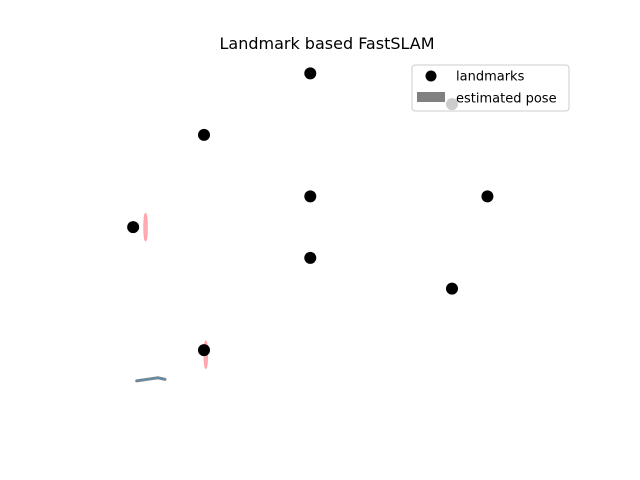  I want to click on legend-landmarks-label: landmarks, so click(490, 77).